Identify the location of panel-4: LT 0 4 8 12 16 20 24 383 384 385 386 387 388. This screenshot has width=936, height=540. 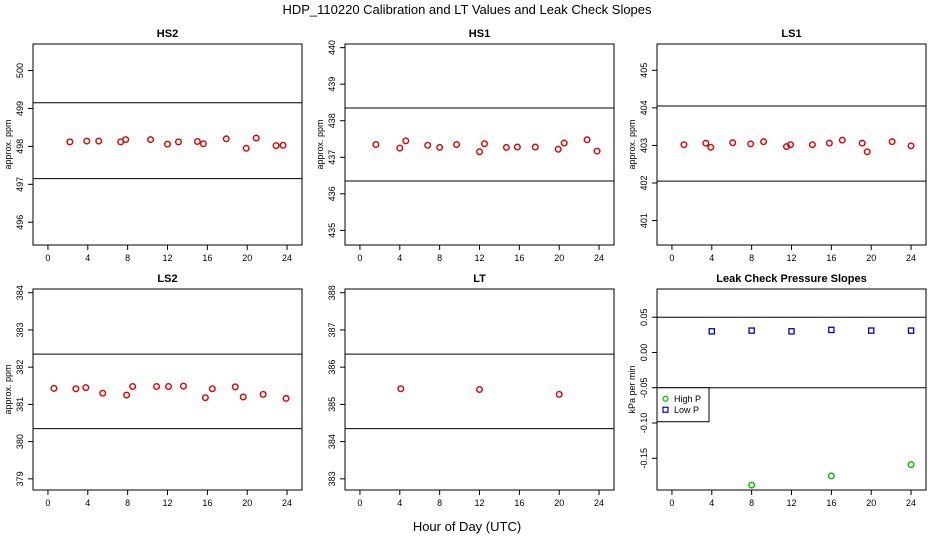
(471, 390).